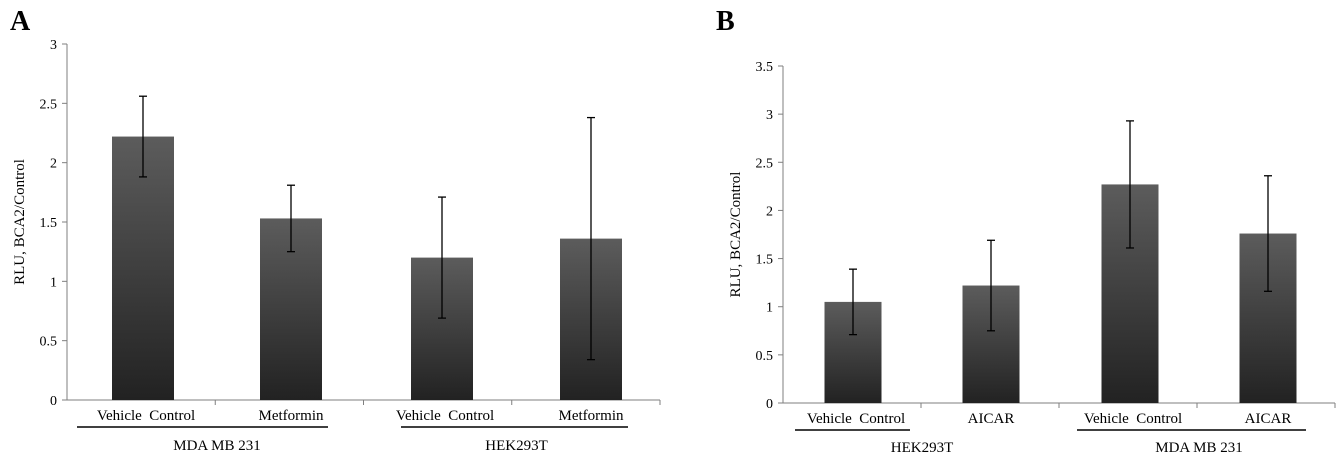 The width and height of the screenshot is (1341, 461). Describe the element at coordinates (769, 308) in the screenshot. I see `y-tick-label-b: 1` at that location.